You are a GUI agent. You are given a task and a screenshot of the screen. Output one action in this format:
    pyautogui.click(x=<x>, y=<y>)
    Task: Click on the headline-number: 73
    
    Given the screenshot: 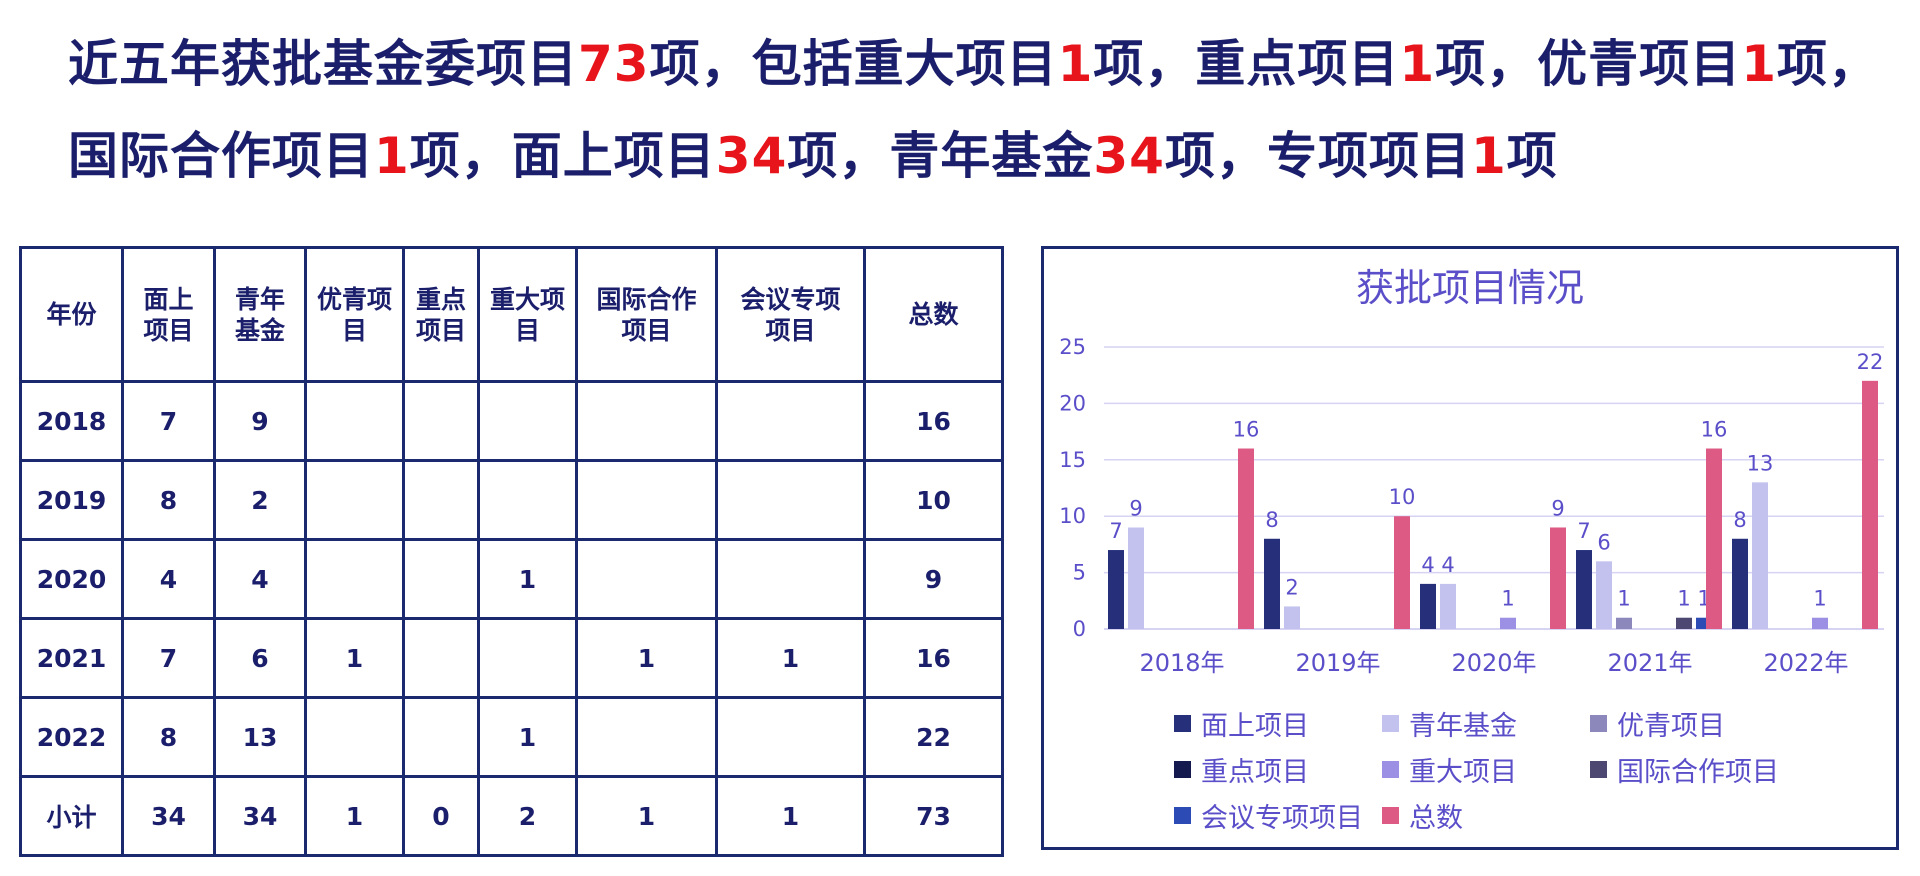 What is the action you would take?
    pyautogui.click(x=614, y=64)
    